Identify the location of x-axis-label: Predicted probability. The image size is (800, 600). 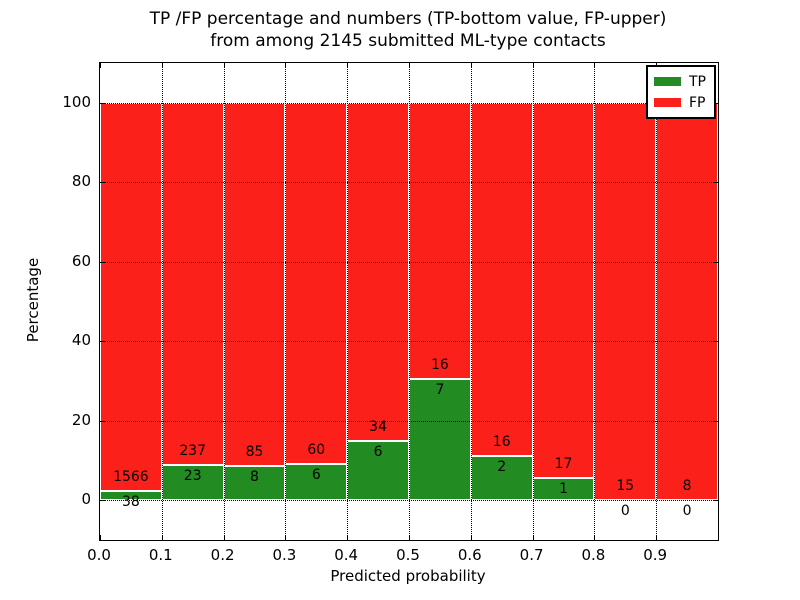
(408, 576).